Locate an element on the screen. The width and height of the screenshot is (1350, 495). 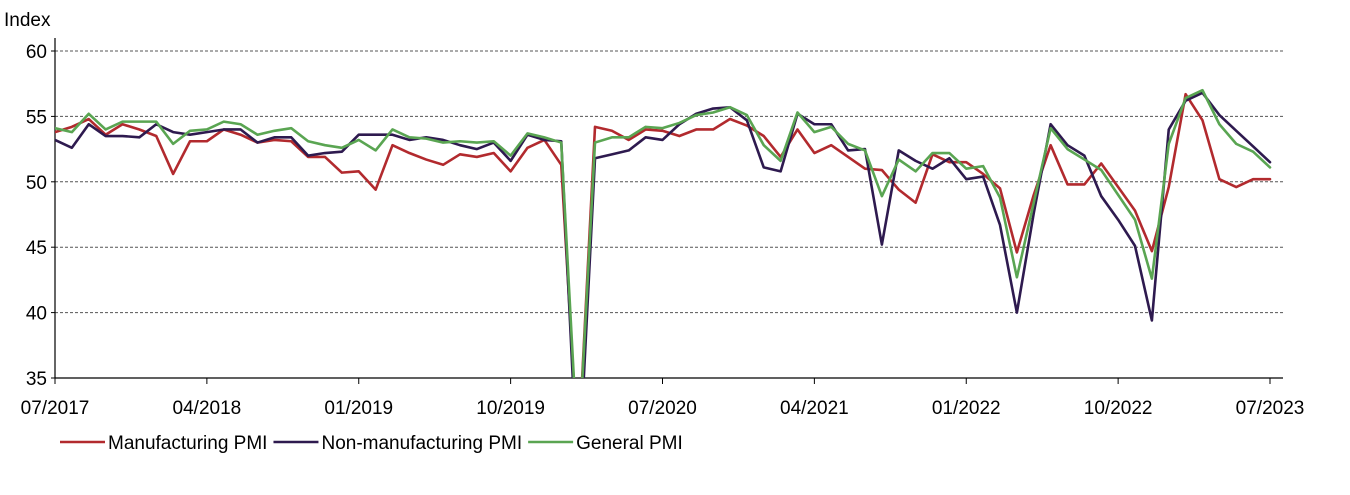
y-axis-label: Index is located at coordinates (27, 20).